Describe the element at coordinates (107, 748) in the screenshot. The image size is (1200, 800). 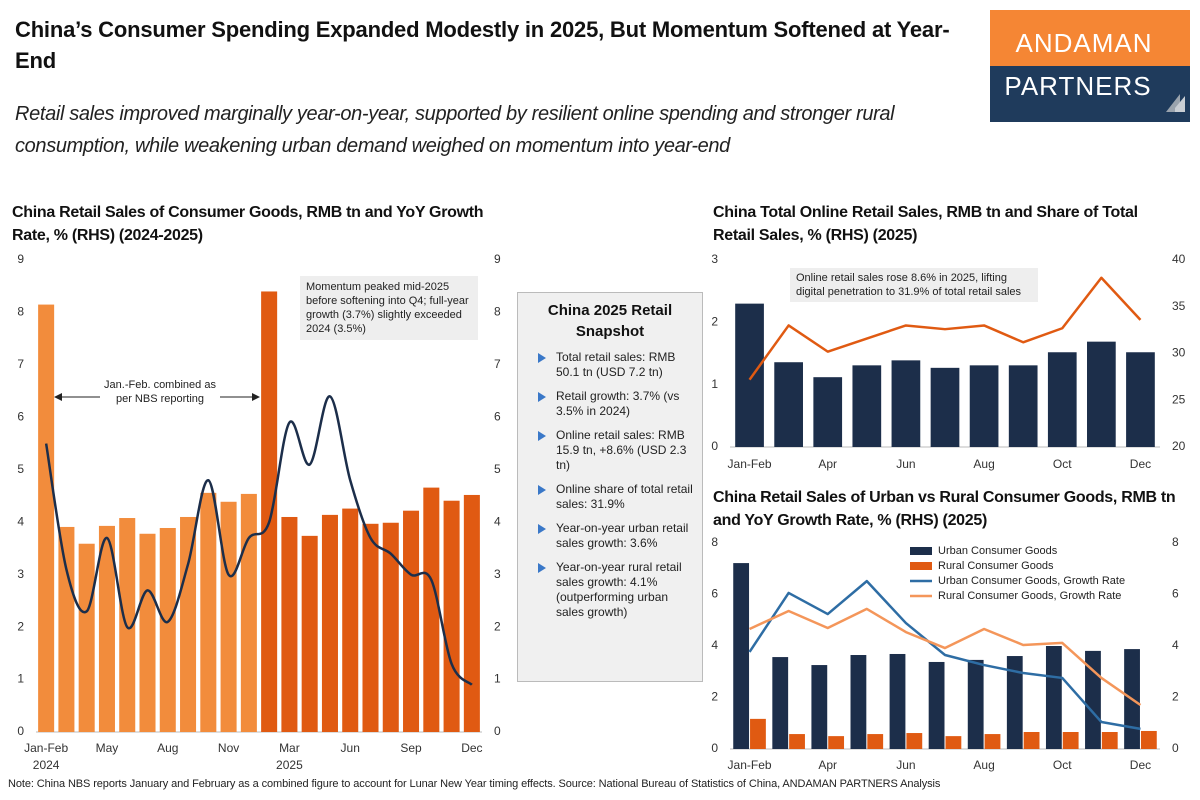
I see `x-tick-label: May` at that location.